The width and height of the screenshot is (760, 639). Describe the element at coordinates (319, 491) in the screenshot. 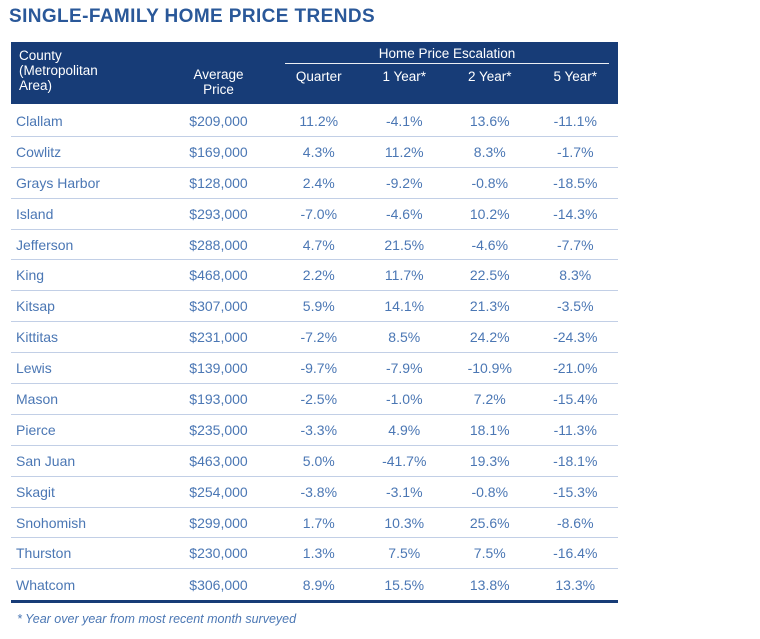

I see `quarter-cell: -3.8%` at that location.